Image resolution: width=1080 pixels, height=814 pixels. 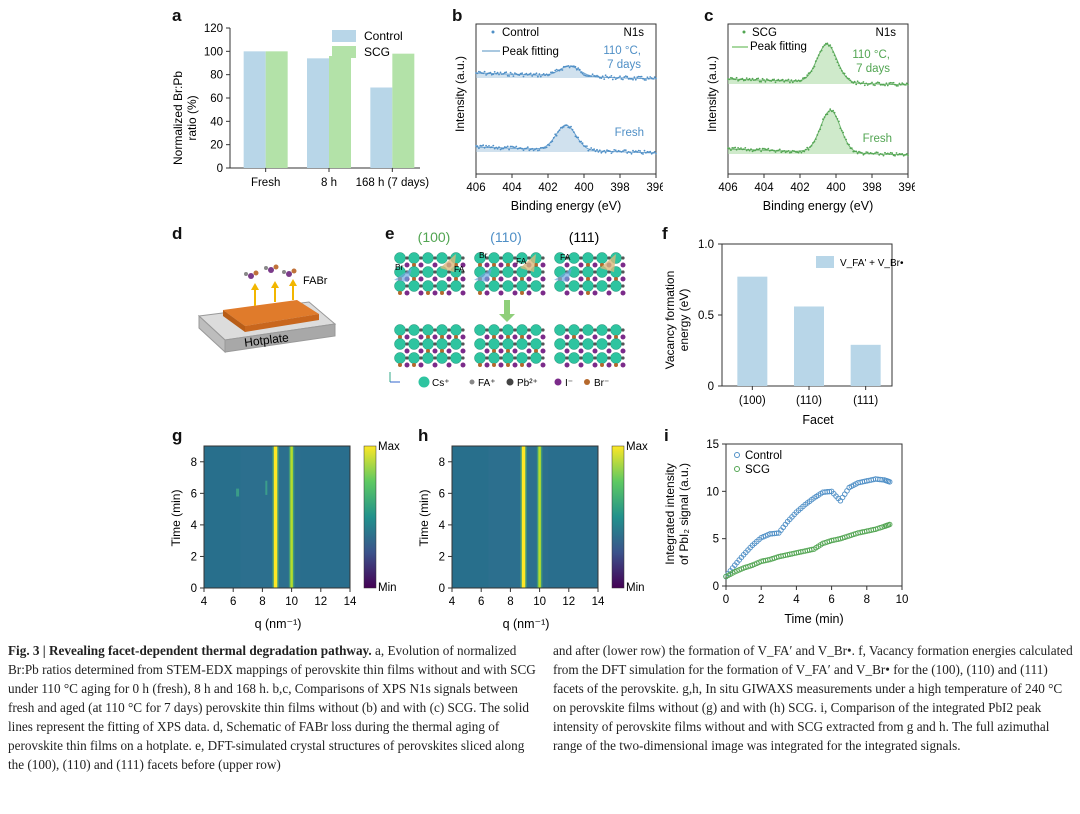 I want to click on g-plot-xtick-label: 4, so click(x=204, y=602).